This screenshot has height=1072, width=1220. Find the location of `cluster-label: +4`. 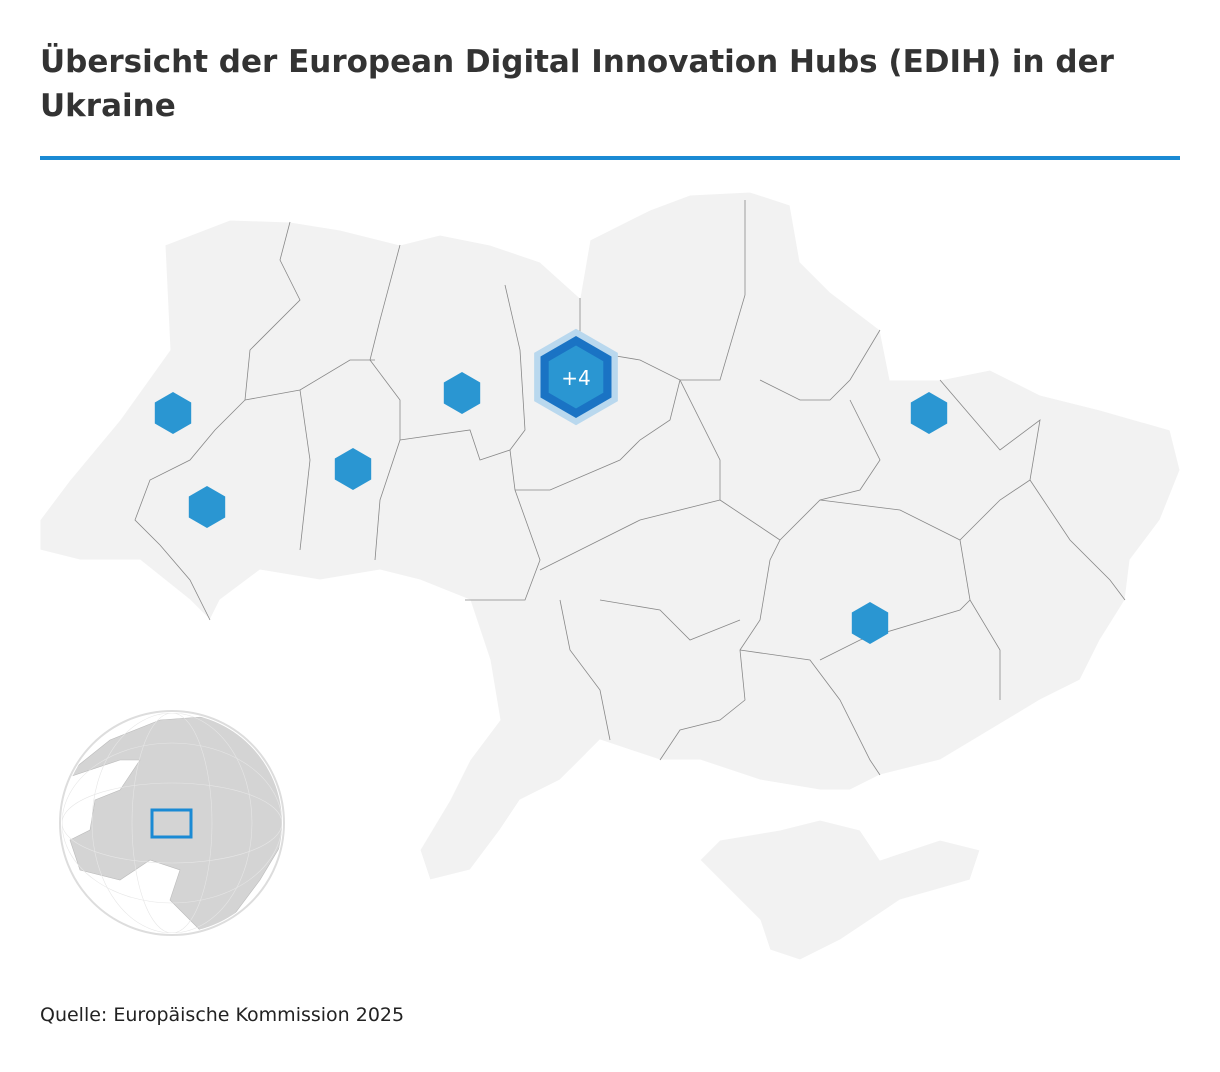

cluster-label: +4 is located at coordinates (575, 378).